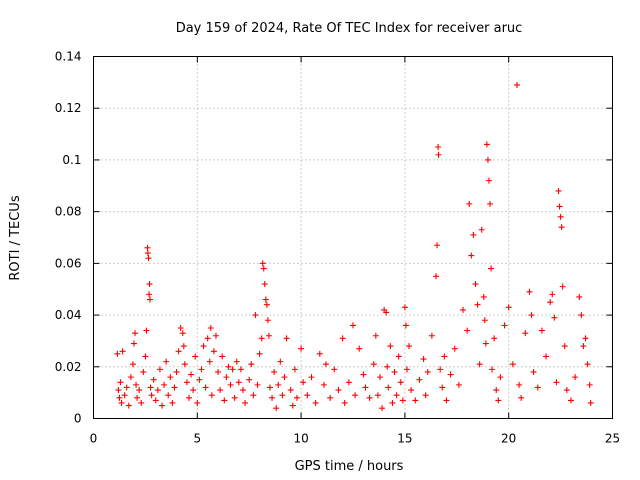  What do you see at coordinates (197, 439) in the screenshot?
I see `x-tick-label: 5` at bounding box center [197, 439].